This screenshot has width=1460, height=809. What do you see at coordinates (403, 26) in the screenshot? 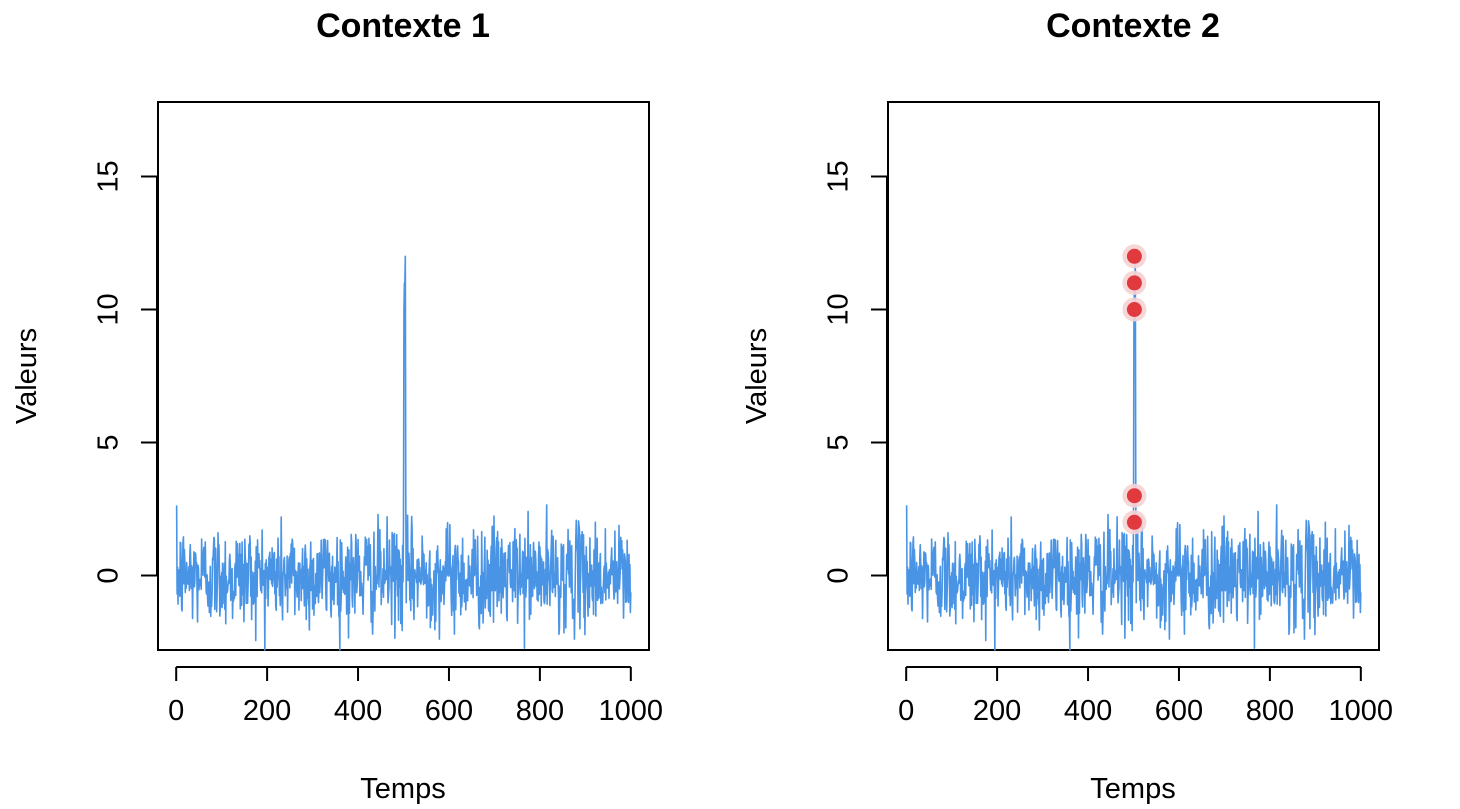
I see `chart-title: Contexte 1` at bounding box center [403, 26].